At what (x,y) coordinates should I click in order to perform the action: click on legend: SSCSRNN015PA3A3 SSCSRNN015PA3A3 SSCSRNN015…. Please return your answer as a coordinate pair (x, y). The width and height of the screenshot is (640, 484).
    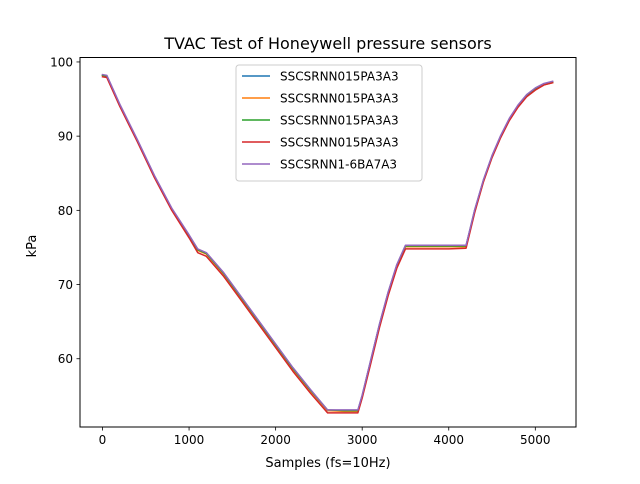
    Looking at the image, I should click on (329, 123).